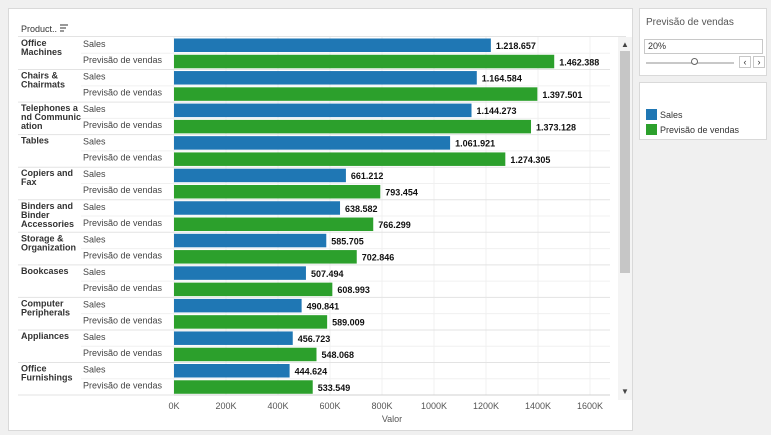  Describe the element at coordinates (40, 76) in the screenshot. I see `category-label: Chairs &` at that location.